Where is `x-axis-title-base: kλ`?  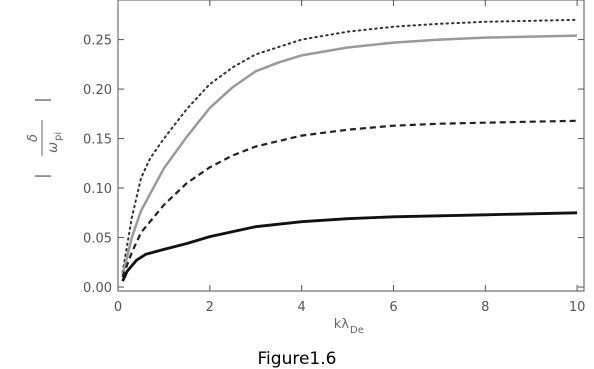
x-axis-title-base: kλ is located at coordinates (342, 324).